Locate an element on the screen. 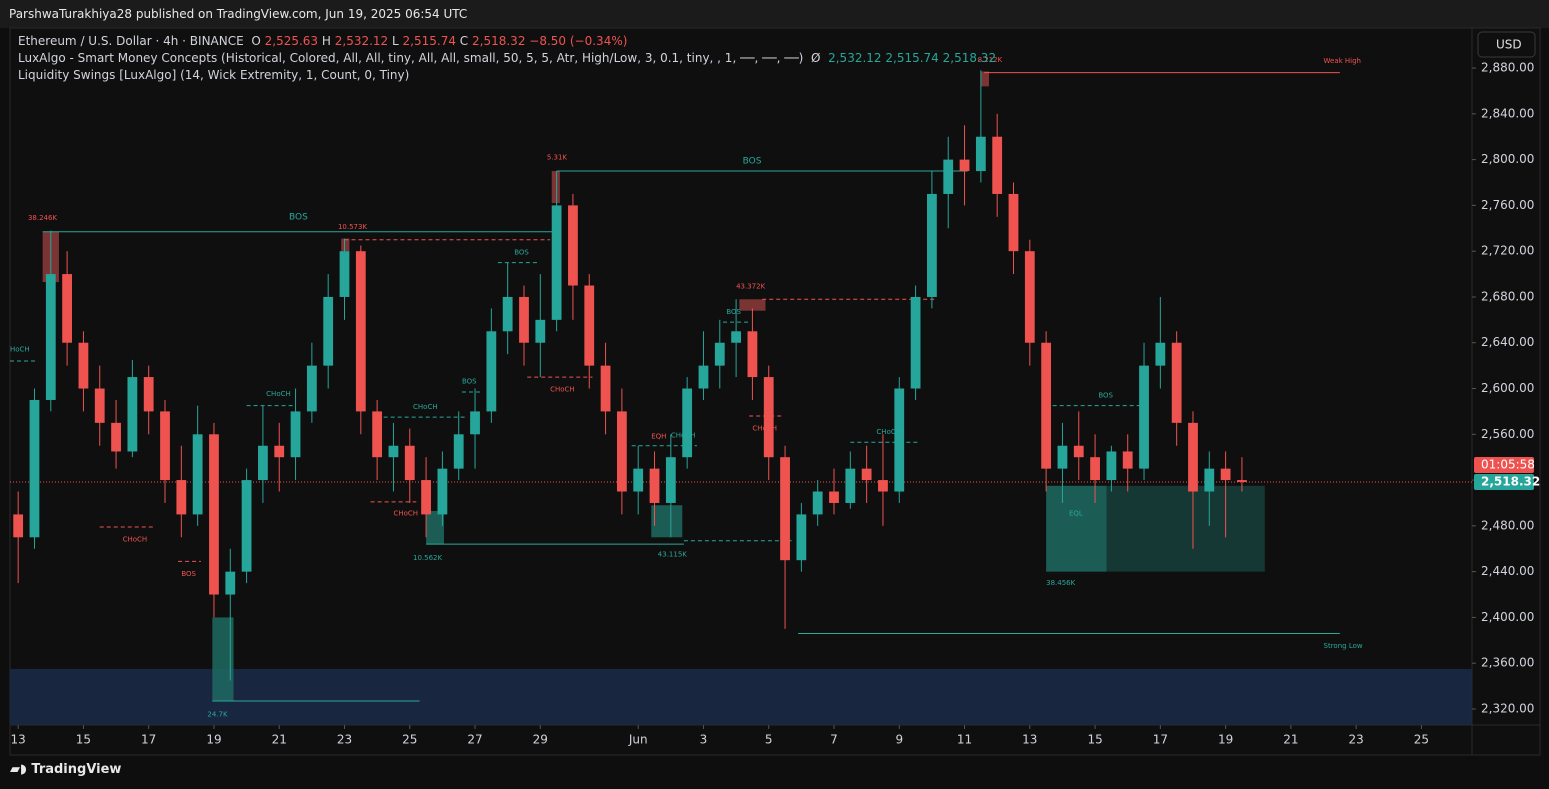  x-tick-label: 15 is located at coordinates (83, 740).